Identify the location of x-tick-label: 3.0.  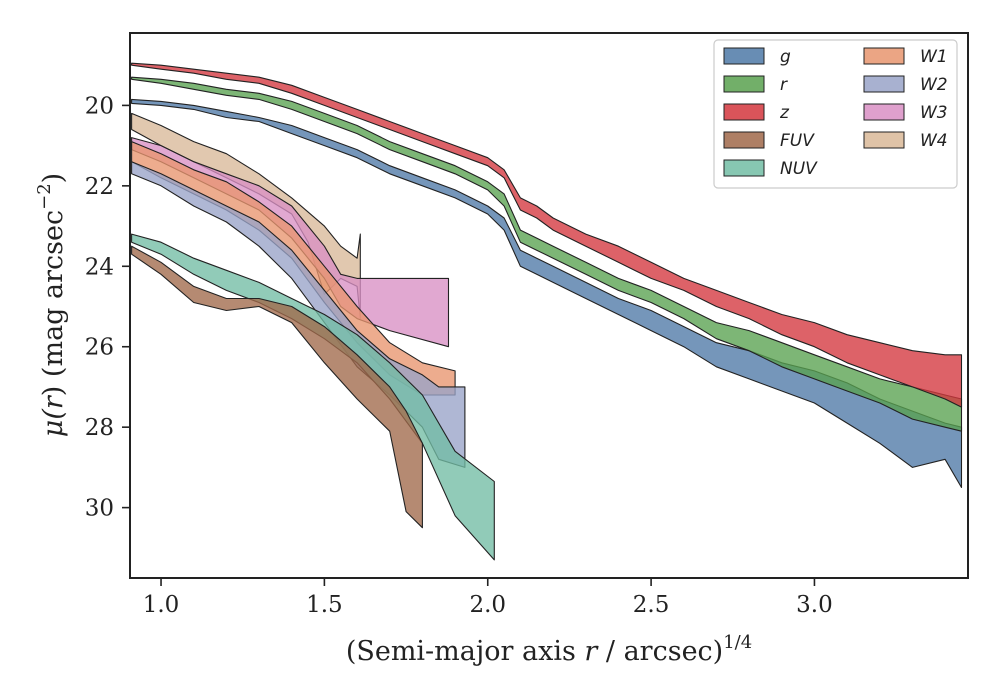
(814, 605).